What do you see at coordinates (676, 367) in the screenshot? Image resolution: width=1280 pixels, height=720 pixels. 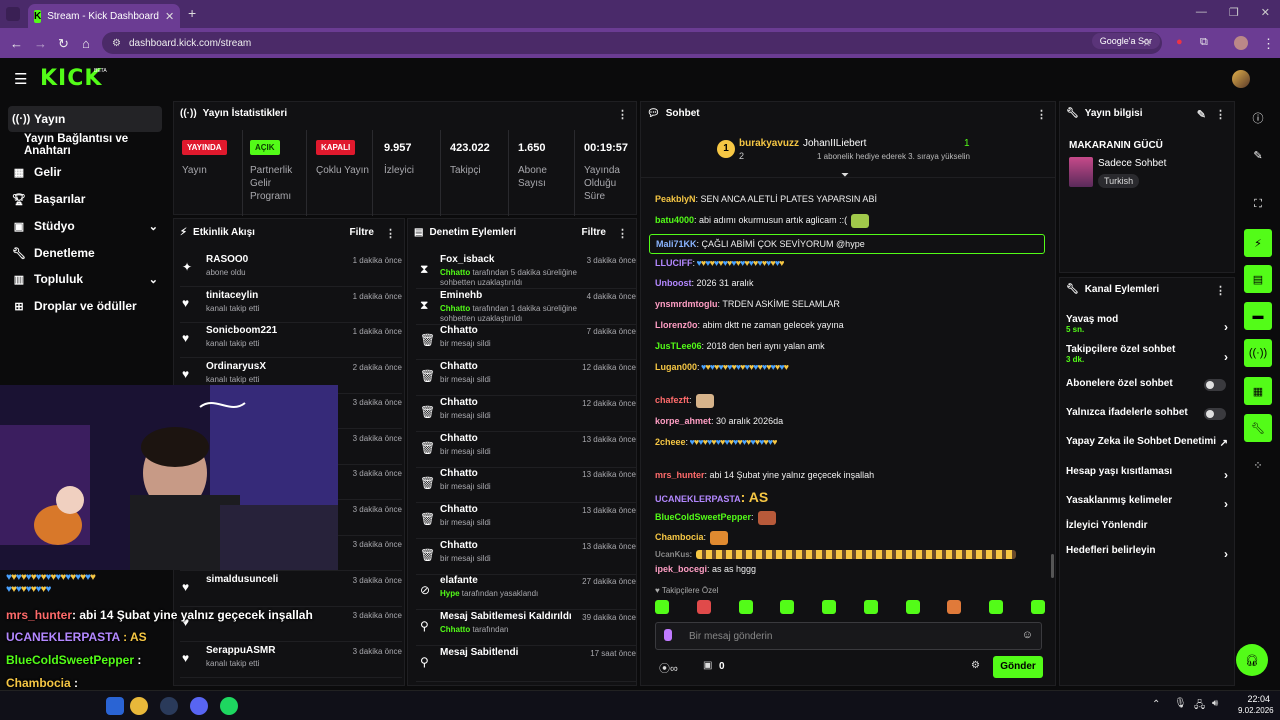 I see `chat-username: Lugan000` at bounding box center [676, 367].